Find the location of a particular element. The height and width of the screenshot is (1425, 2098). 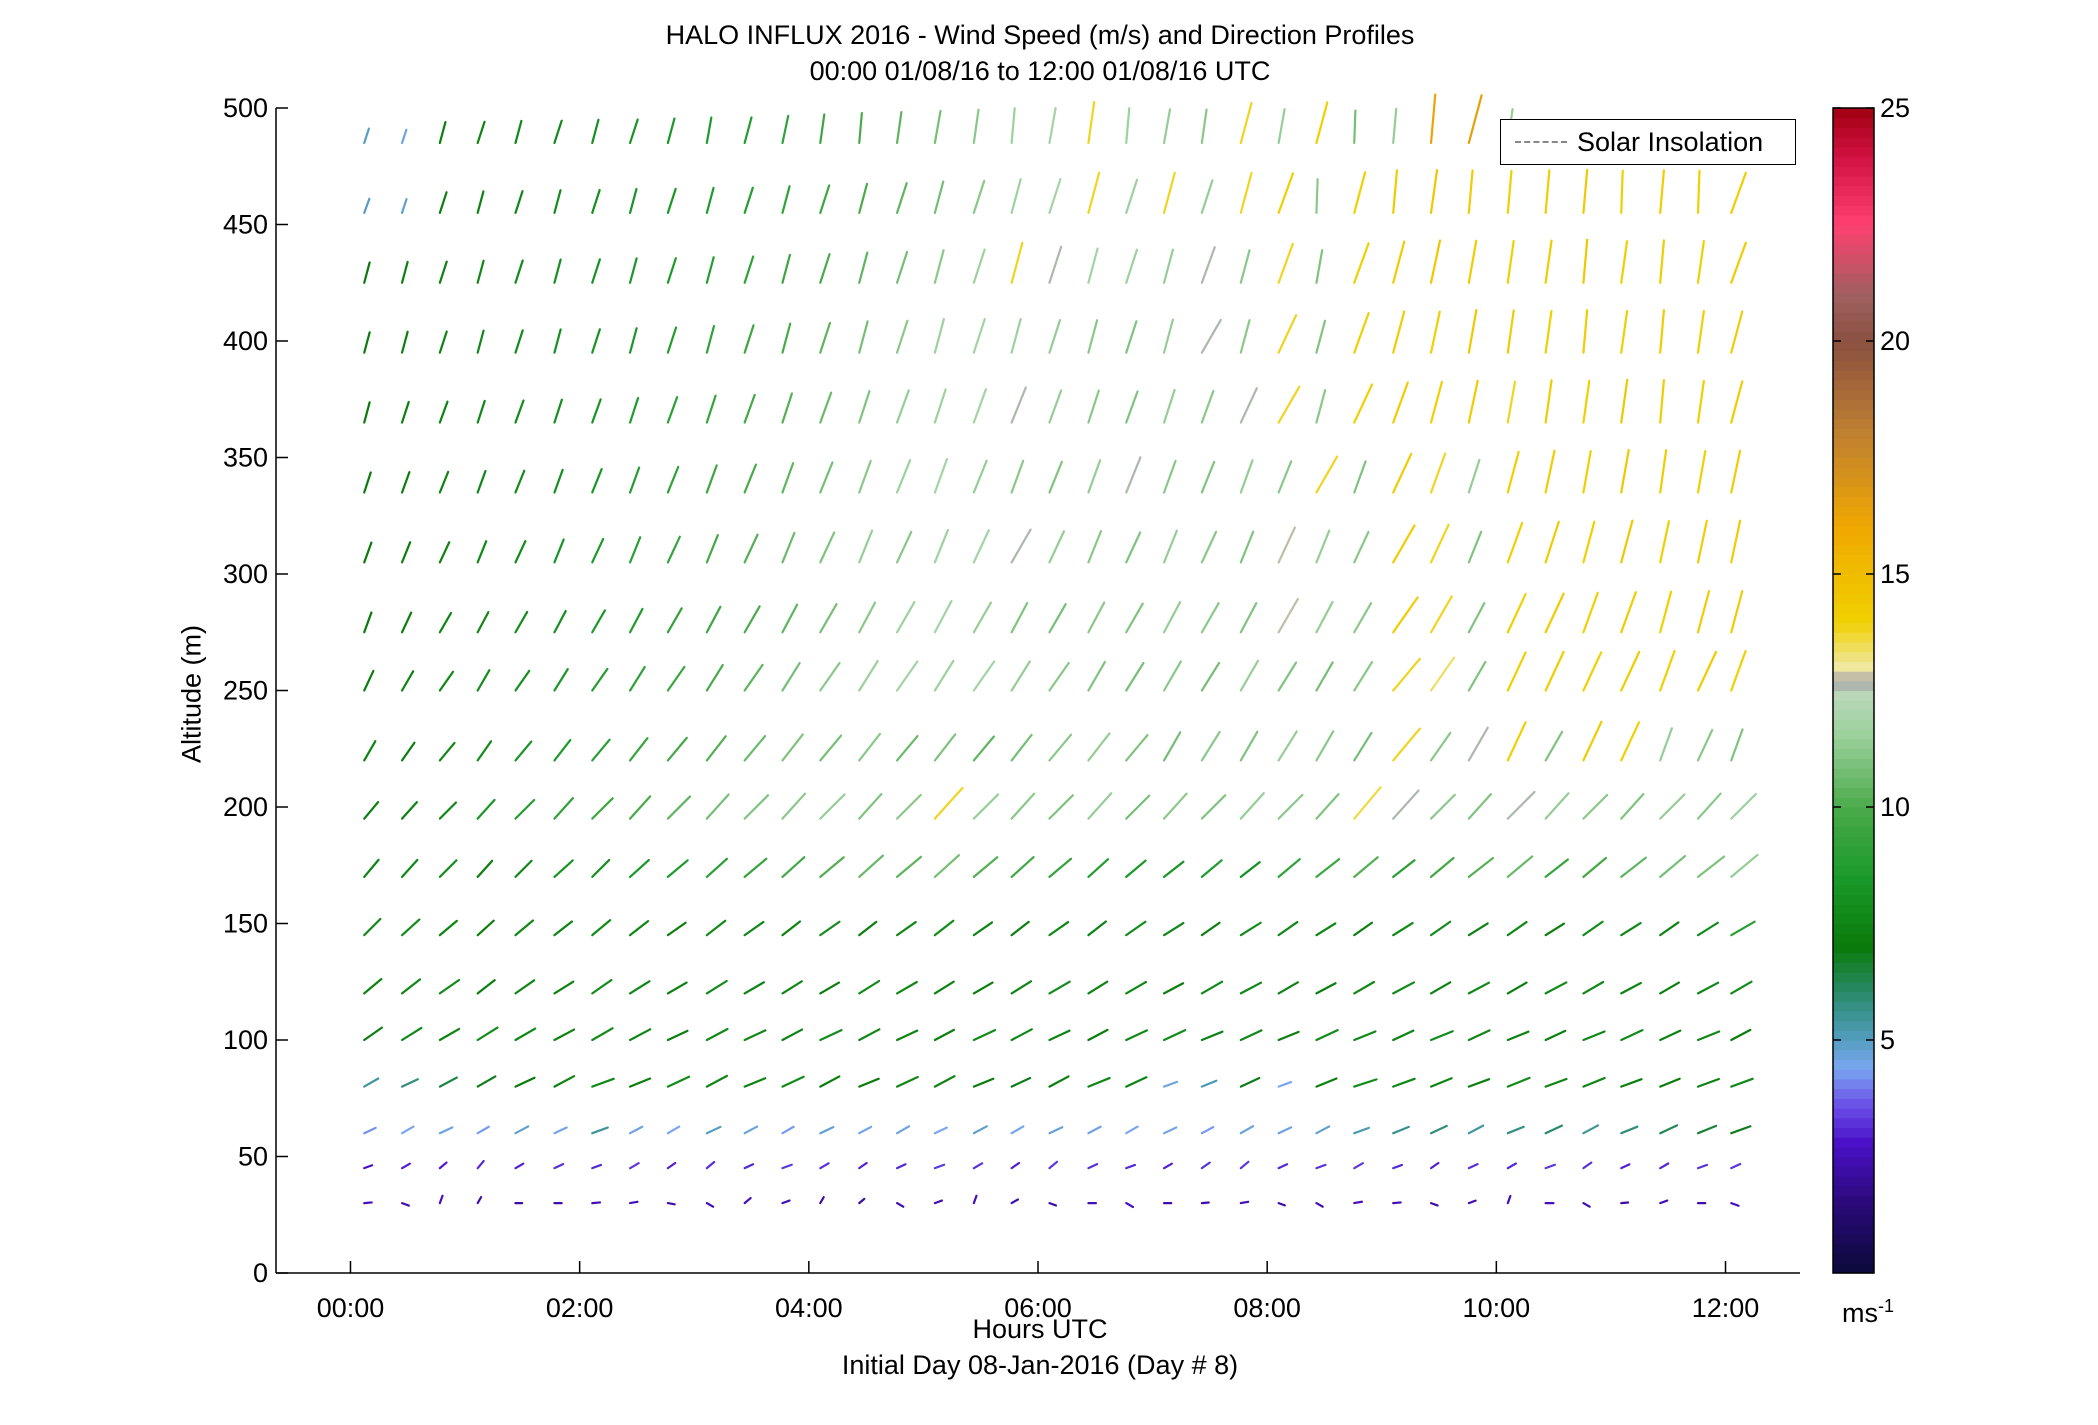

colorbar-unit: ms is located at coordinates (1860, 1313).